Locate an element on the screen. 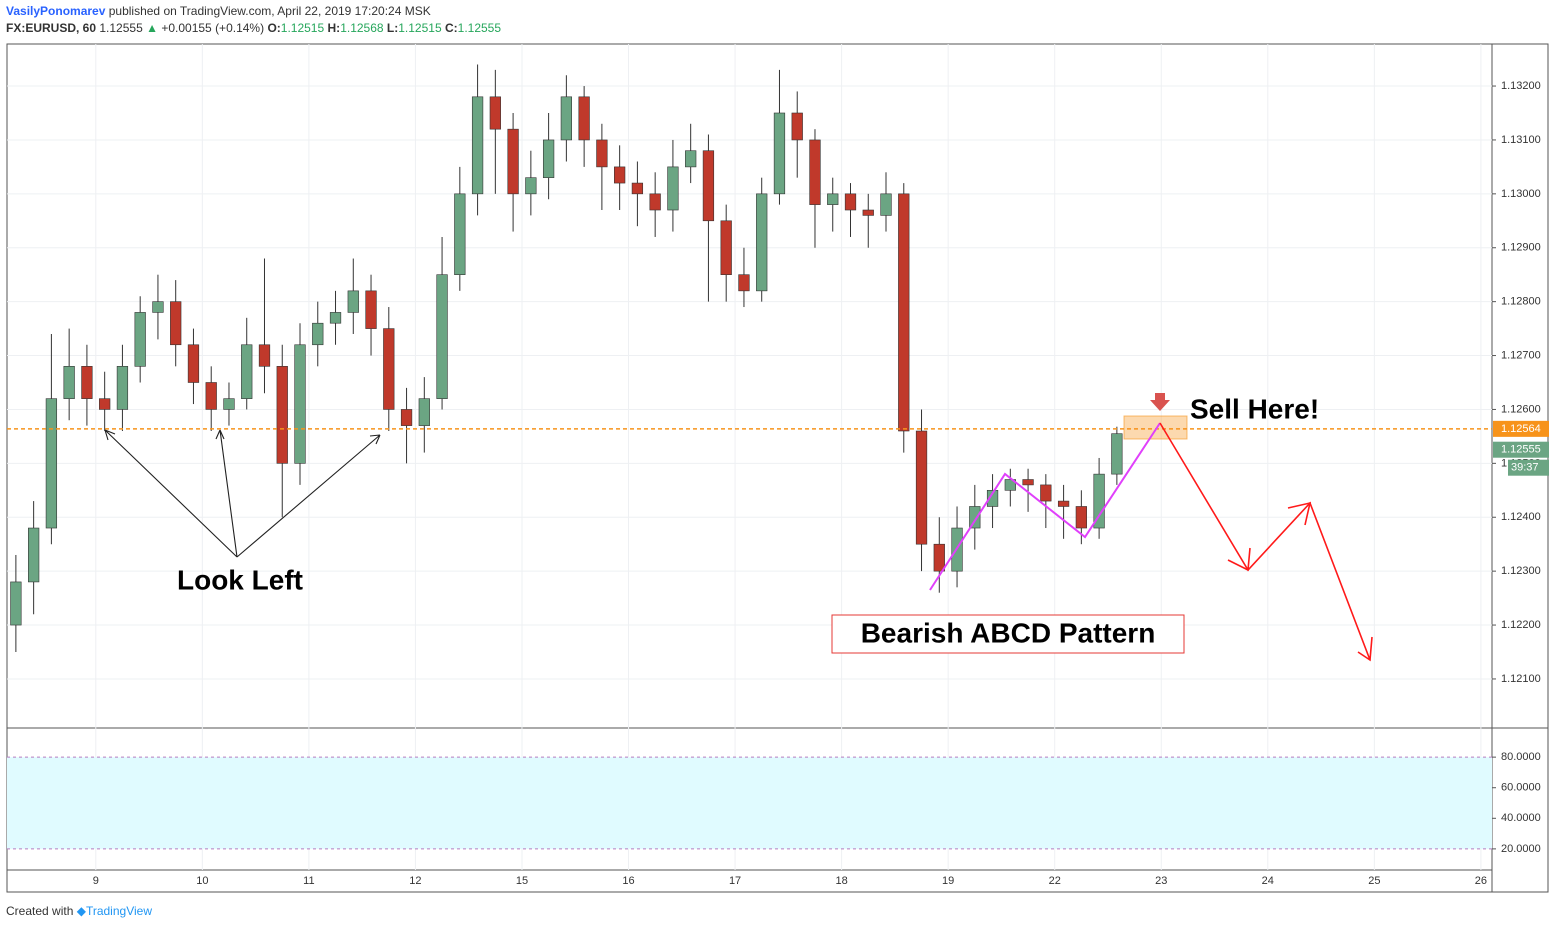 The width and height of the screenshot is (1555, 930). sell-zone is located at coordinates (1155, 427).